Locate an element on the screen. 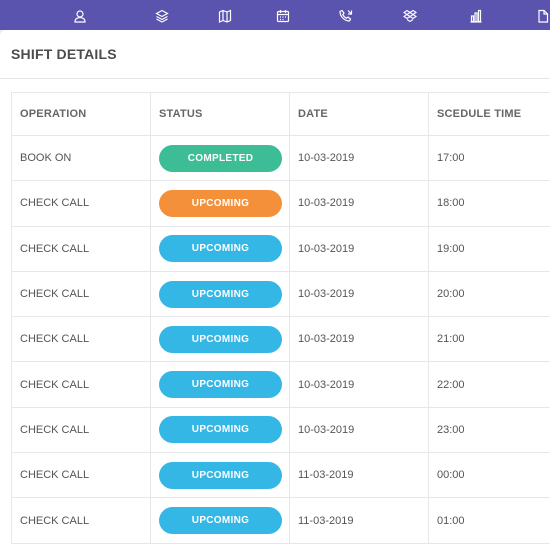  table-row: CHECK CALL UPCOMING 10-03-2019 23:00 is located at coordinates (280, 430).